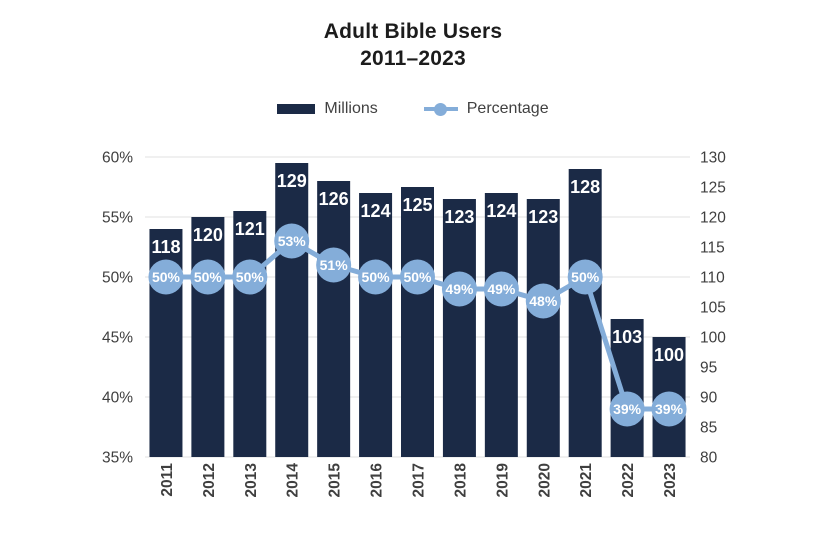 The width and height of the screenshot is (826, 533). What do you see at coordinates (413, 109) in the screenshot?
I see `legend: Millions Percentage` at bounding box center [413, 109].